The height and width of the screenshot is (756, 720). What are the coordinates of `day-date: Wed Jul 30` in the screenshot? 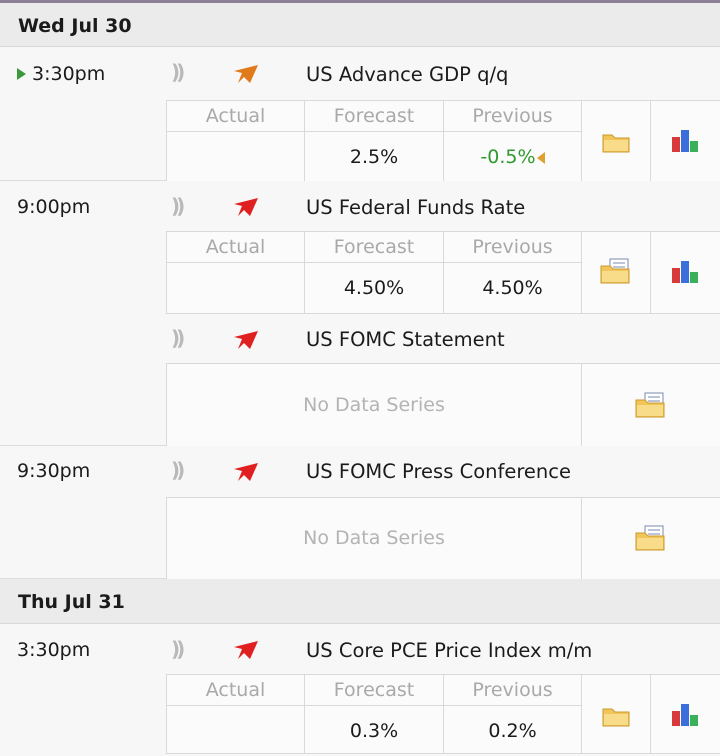 It's located at (75, 26).